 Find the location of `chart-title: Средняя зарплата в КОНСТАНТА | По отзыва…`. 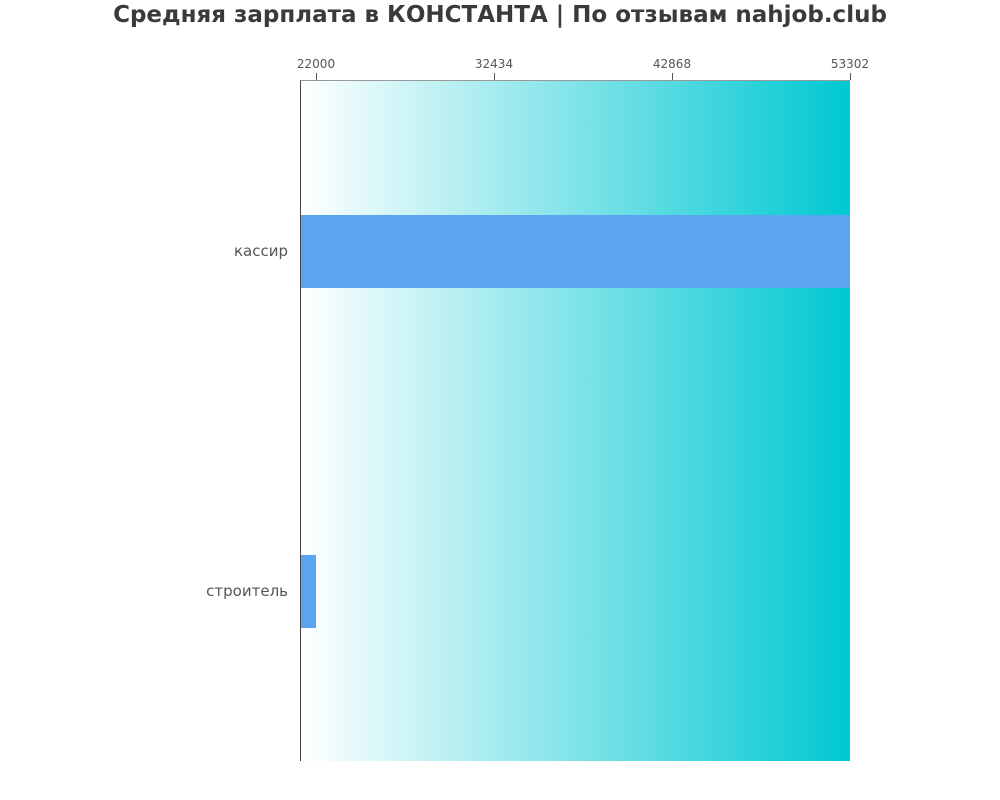

chart-title: Средняя зарплата в КОНСТАНТА | По отзыва… is located at coordinates (500, 15).